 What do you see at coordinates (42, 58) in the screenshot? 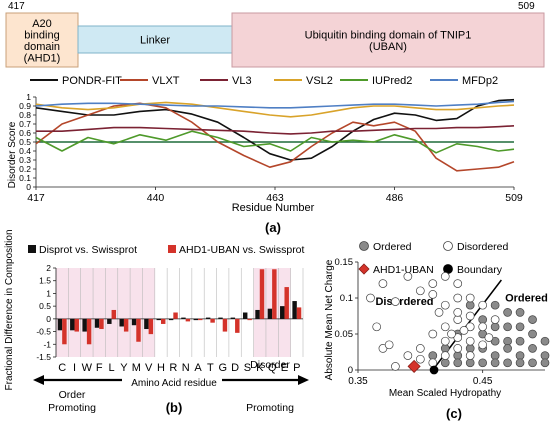
I see `domain-segment-label: (AHD1)` at bounding box center [42, 58].